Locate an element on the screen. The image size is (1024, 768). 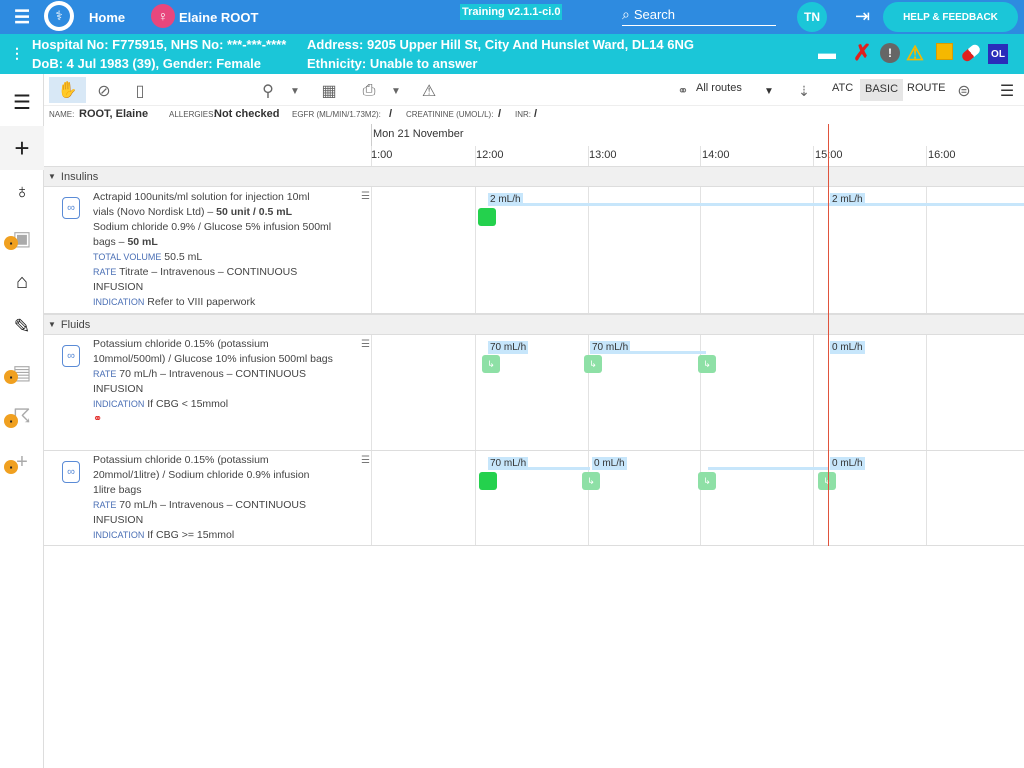
atc-view-button: ATC is located at coordinates (843, 88).